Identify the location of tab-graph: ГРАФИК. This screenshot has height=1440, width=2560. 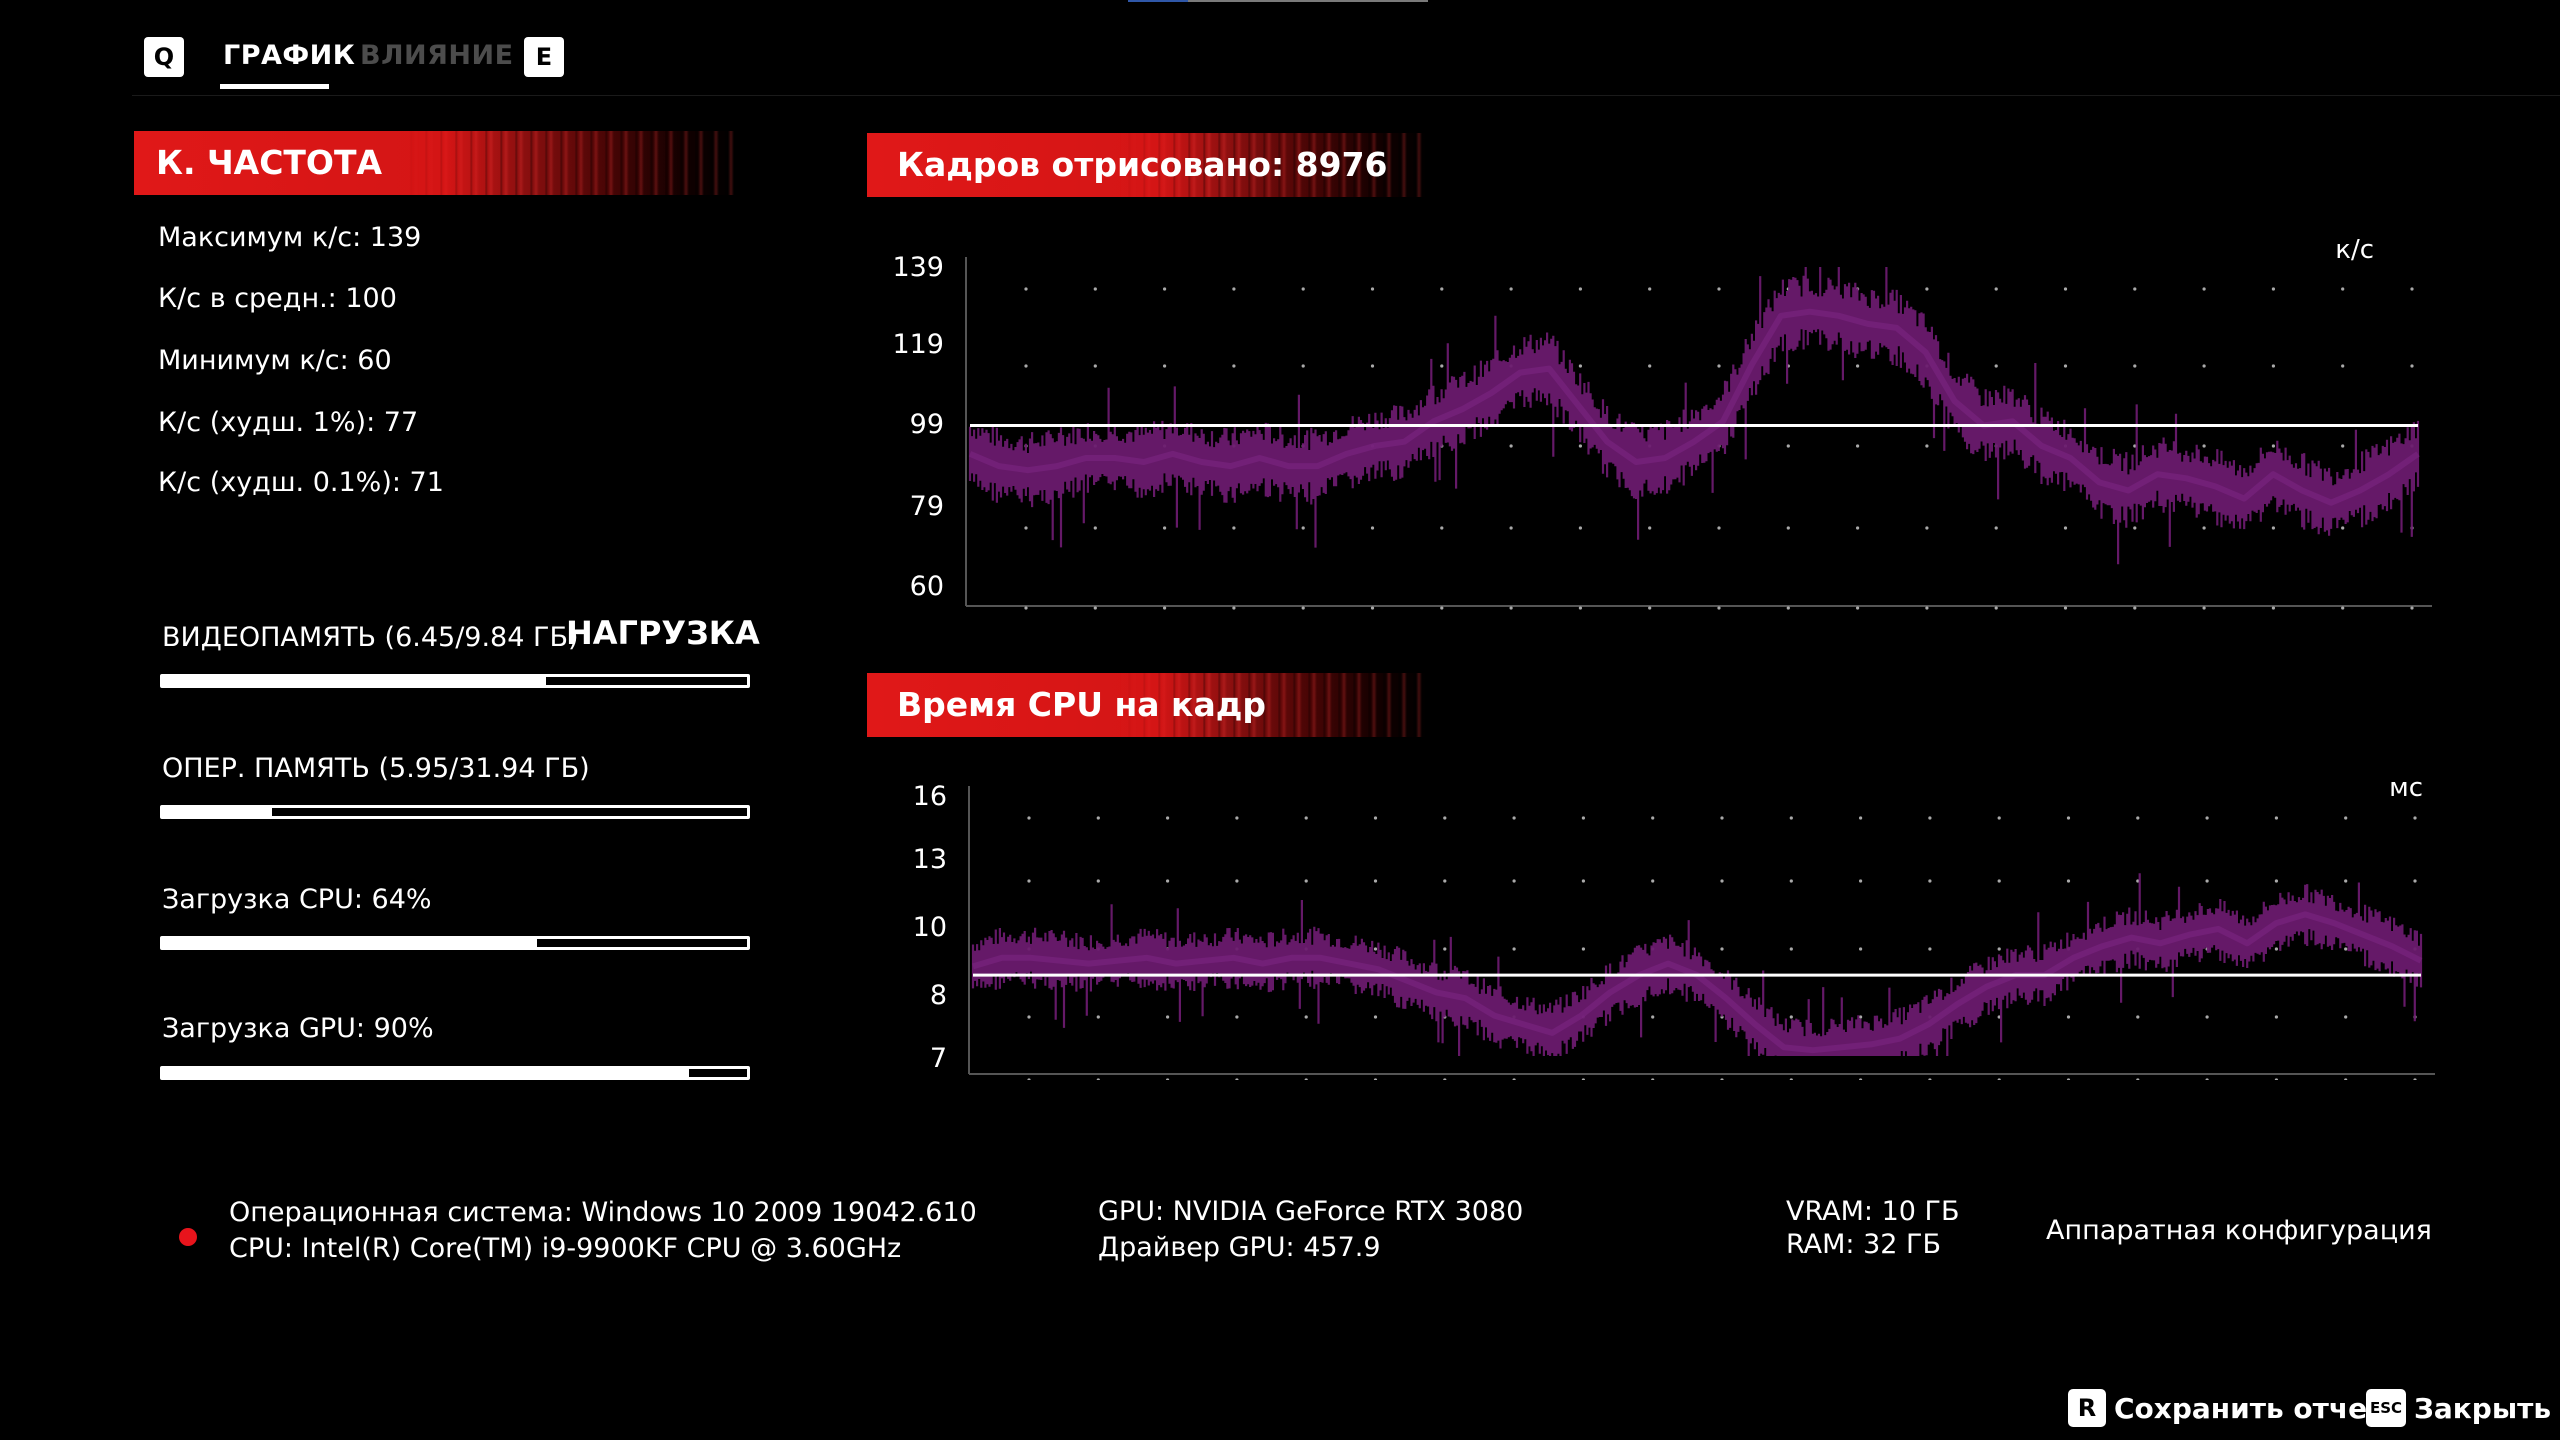
(289, 55).